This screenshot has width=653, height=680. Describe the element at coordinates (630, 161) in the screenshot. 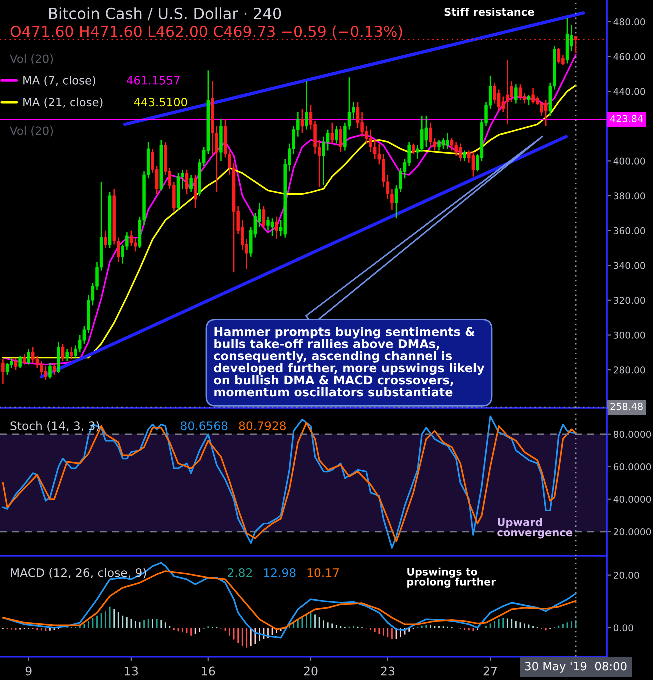

I see `y-tick-label: 400.00` at that location.